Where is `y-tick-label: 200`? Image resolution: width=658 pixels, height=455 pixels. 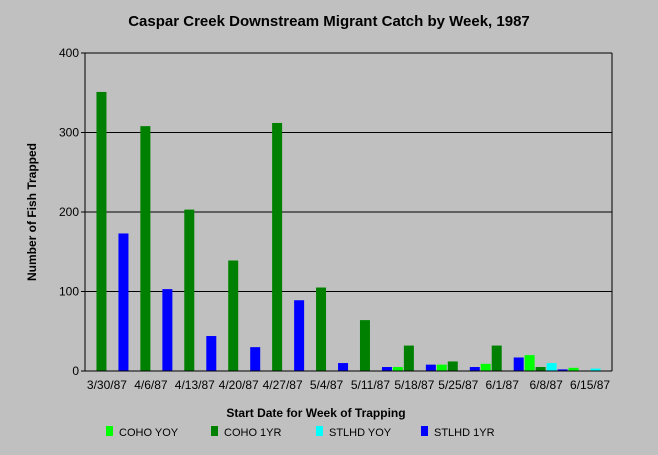 y-tick-label: 200 is located at coordinates (69, 212).